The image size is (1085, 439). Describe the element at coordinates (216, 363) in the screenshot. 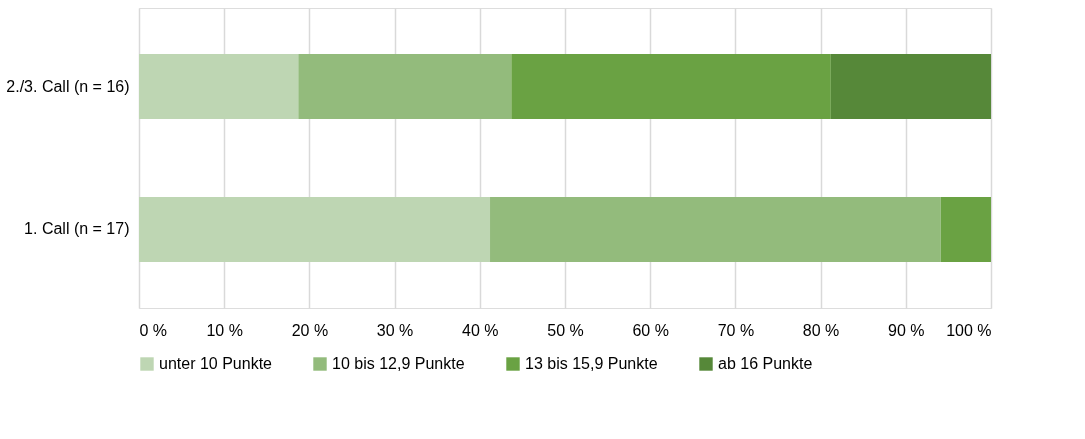

I see `legend-label: unter 10 Punkte` at that location.